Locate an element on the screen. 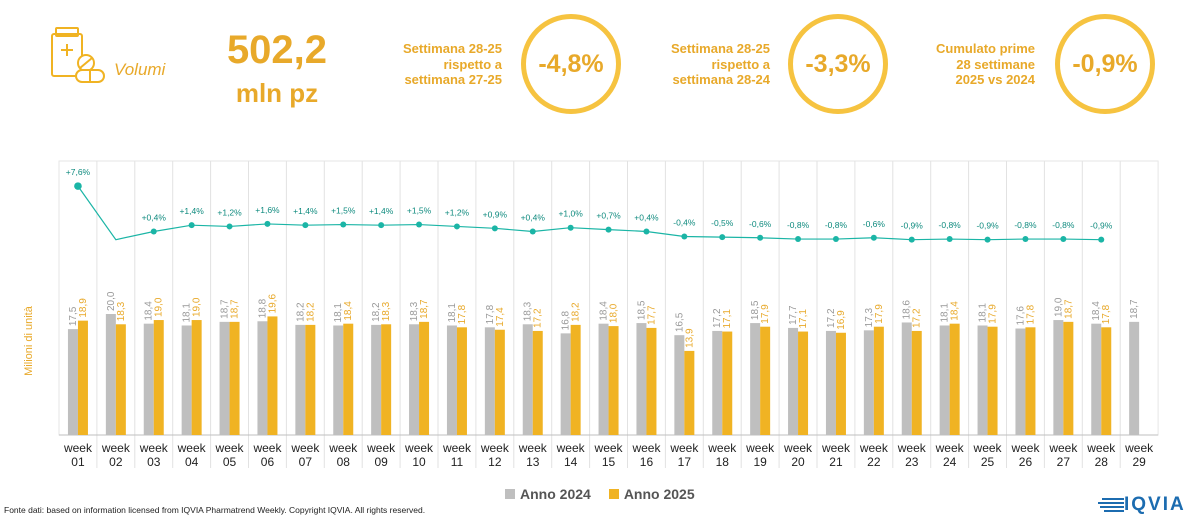 This screenshot has height=517, width=1203. data-label-2025: 18,4 is located at coordinates (955, 311).